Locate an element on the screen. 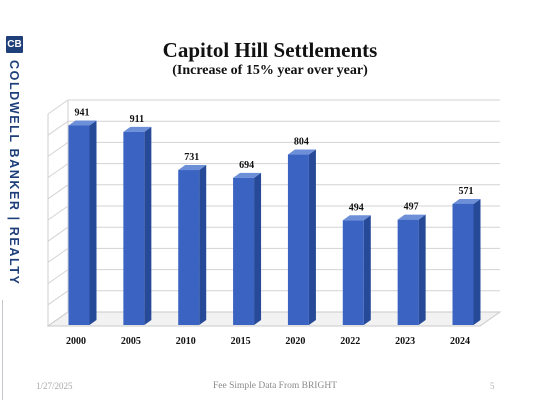  chart-title: Capitol Hill Settlements is located at coordinates (270, 50).